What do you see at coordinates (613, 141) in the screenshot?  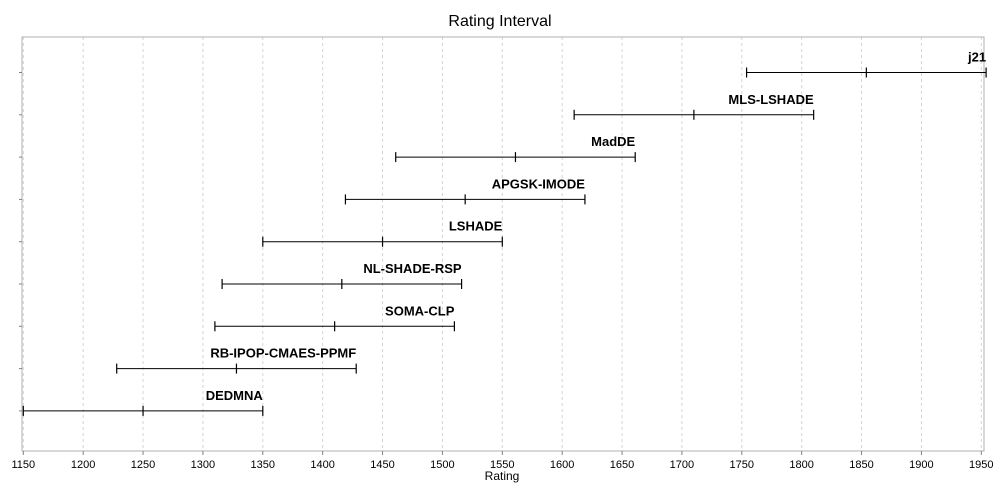 I see `interval-label: MadDE` at bounding box center [613, 141].